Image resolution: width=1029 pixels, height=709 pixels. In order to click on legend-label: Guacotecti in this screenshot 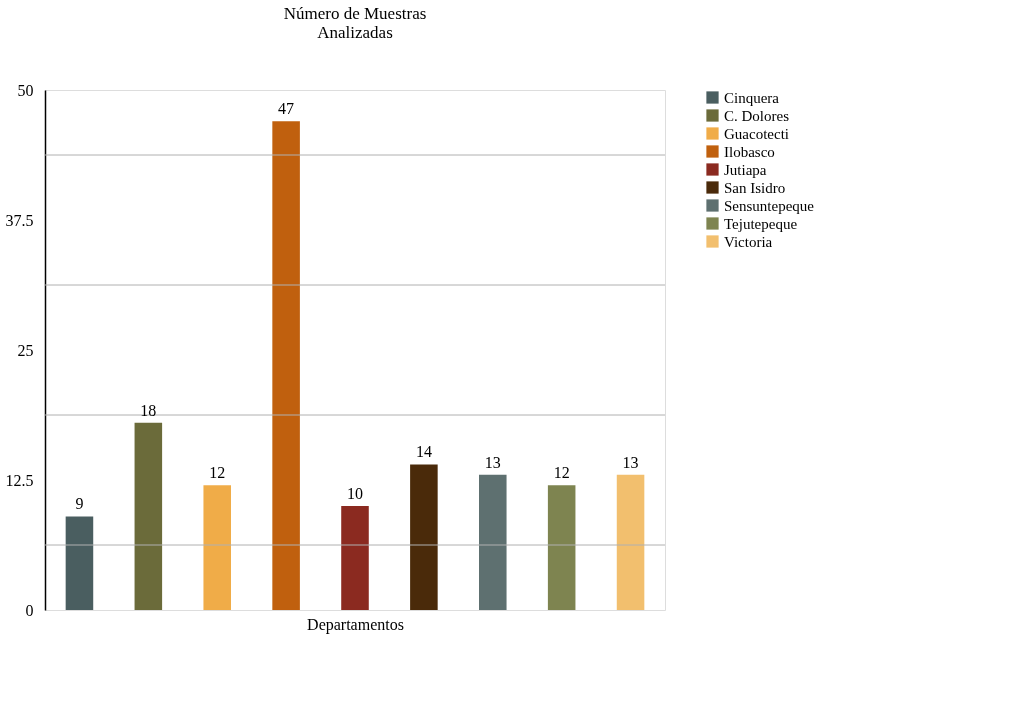, I will do `click(756, 133)`.